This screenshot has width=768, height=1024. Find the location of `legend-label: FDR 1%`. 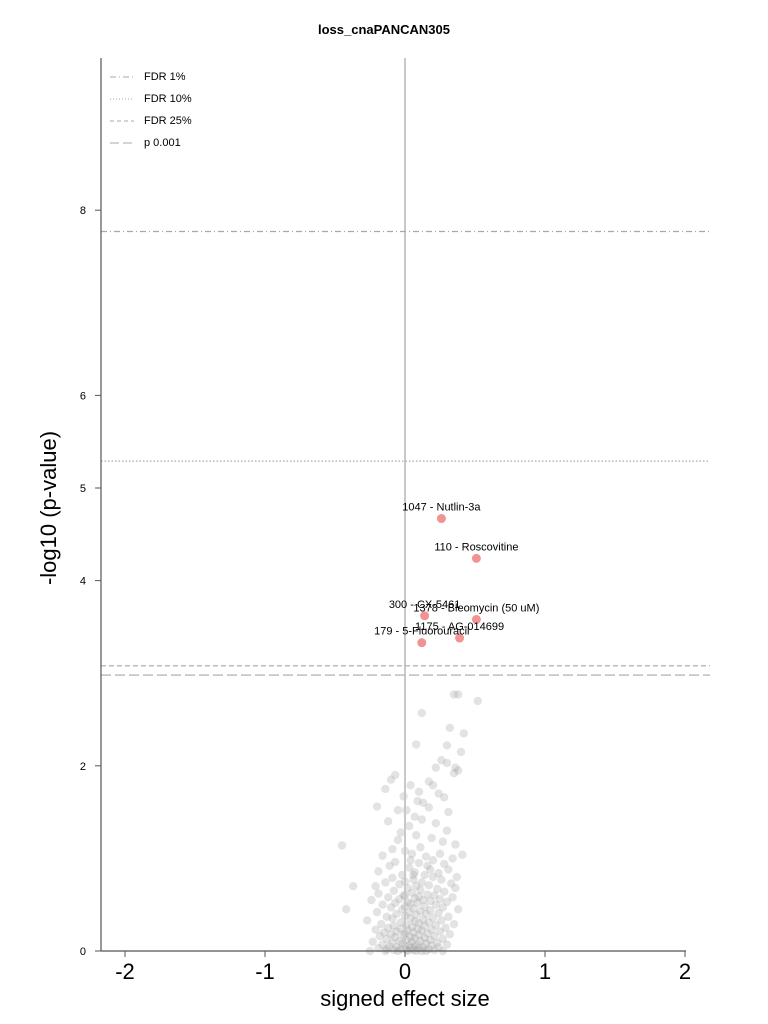

legend-label: FDR 1% is located at coordinates (165, 77).